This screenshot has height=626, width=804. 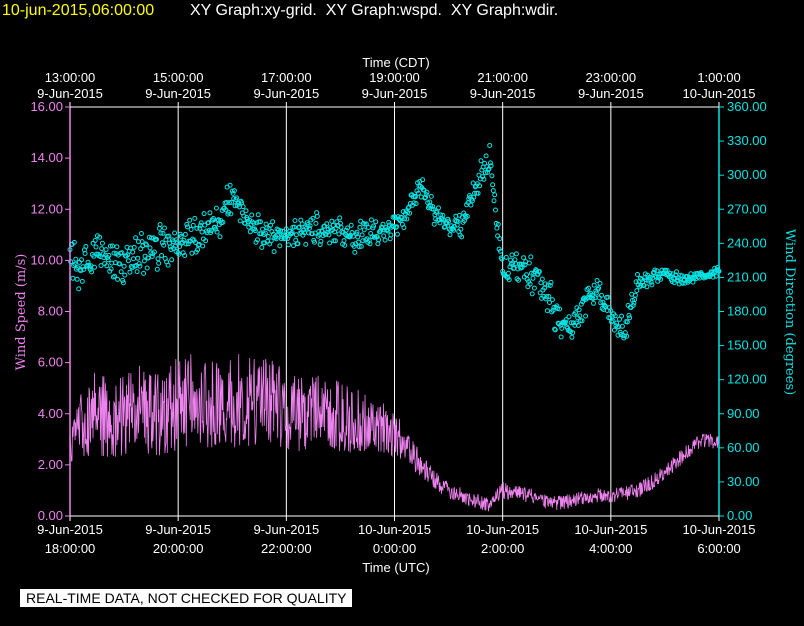 What do you see at coordinates (611, 93) in the screenshot?
I see `top-tick-label-date: 9-Jun-2015` at bounding box center [611, 93].